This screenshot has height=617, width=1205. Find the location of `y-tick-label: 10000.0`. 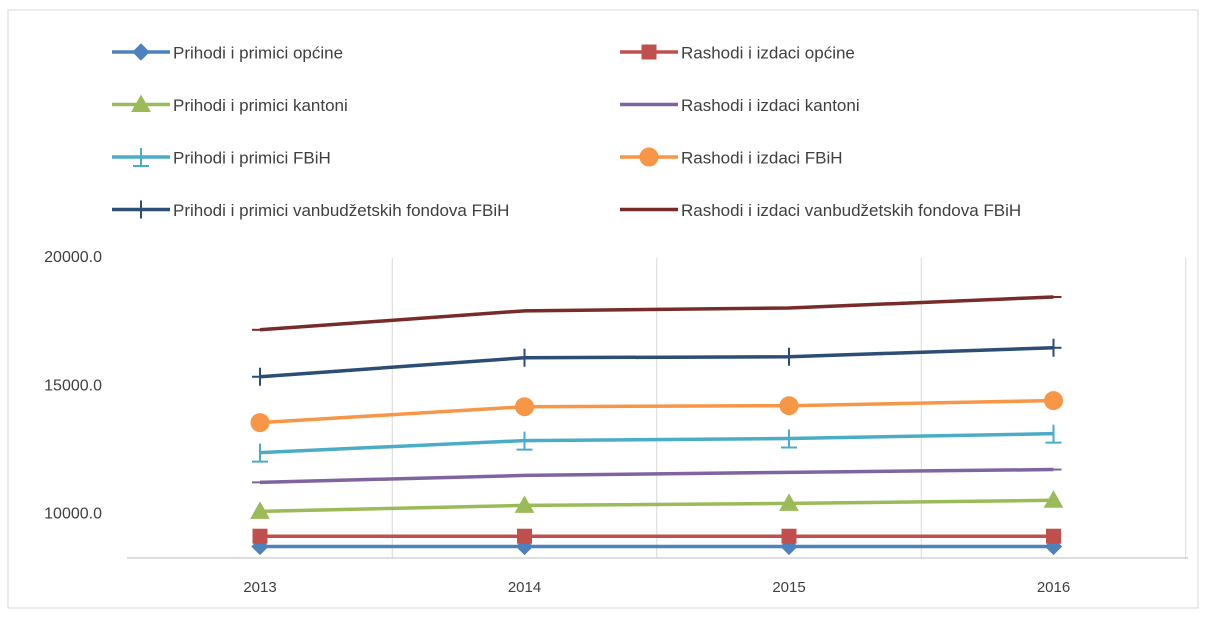

y-tick-label: 10000.0 is located at coordinates (73, 514).